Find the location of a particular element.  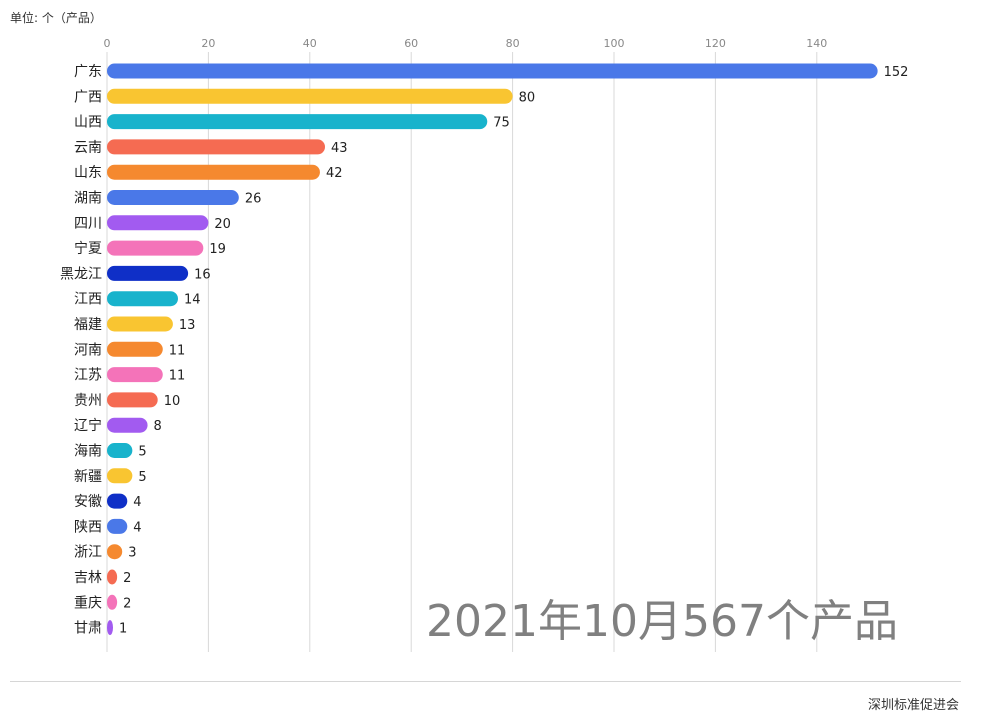

x-axis-ticks: 0 20 40 60 80 100 120 140 is located at coordinates (466, 43).